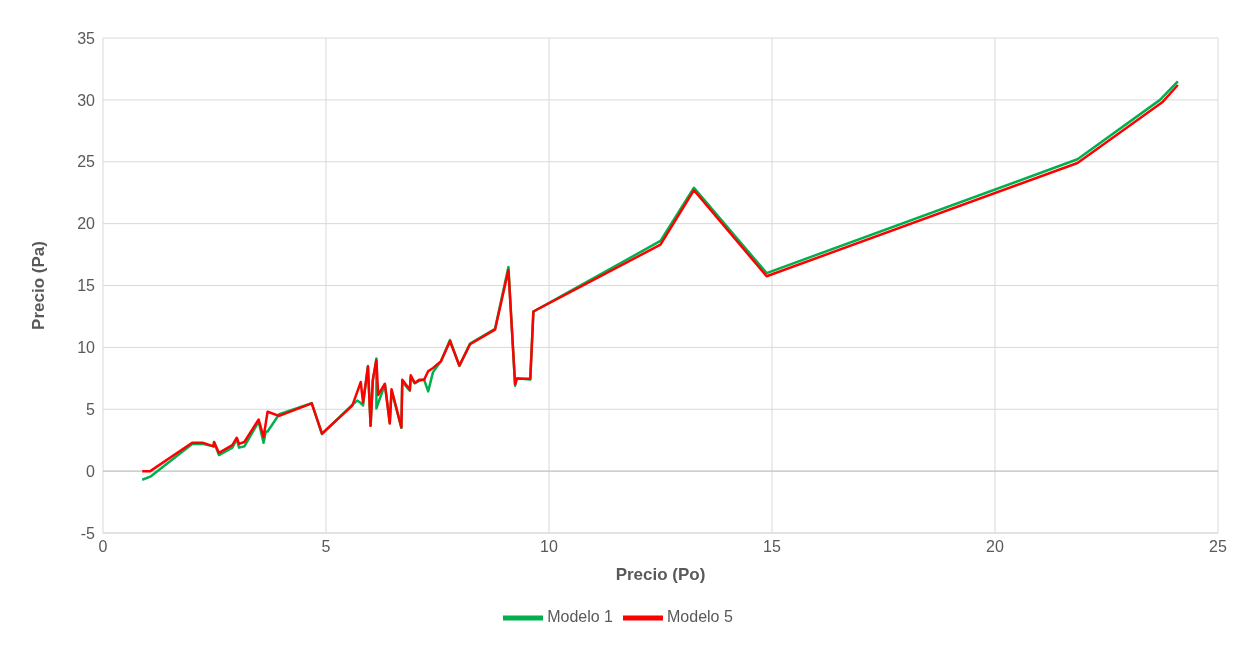  I want to click on y-tick-label: -5, so click(88, 533).